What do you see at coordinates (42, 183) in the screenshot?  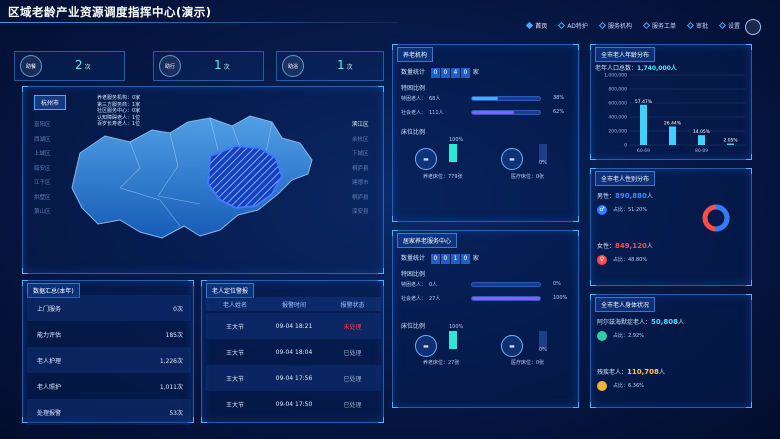 I see `district-item: 江干区` at bounding box center [42, 183].